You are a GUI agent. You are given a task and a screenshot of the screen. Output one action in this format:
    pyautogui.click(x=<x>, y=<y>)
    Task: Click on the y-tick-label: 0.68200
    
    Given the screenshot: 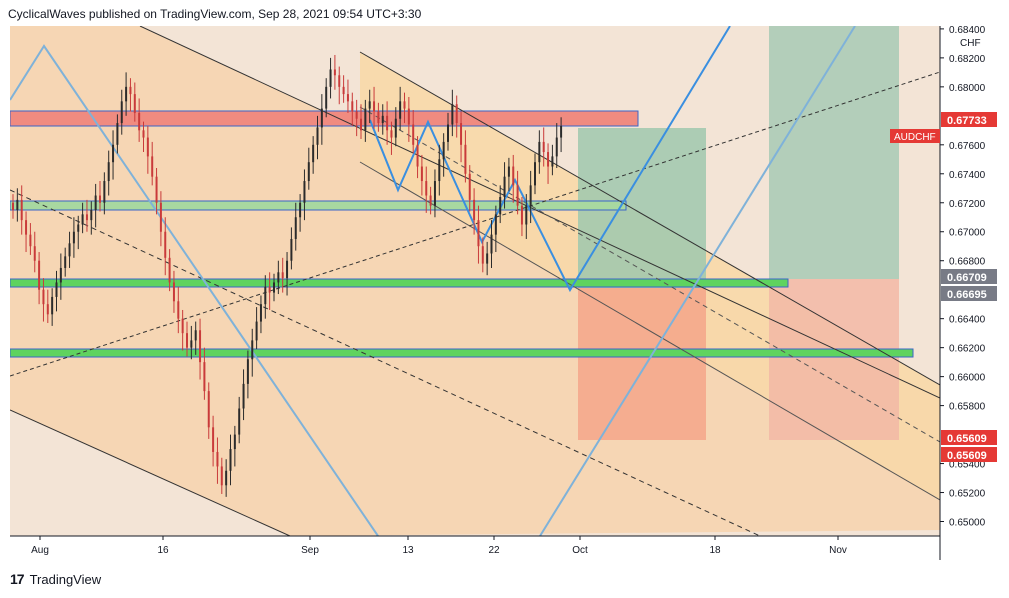 What is the action you would take?
    pyautogui.click(x=967, y=59)
    